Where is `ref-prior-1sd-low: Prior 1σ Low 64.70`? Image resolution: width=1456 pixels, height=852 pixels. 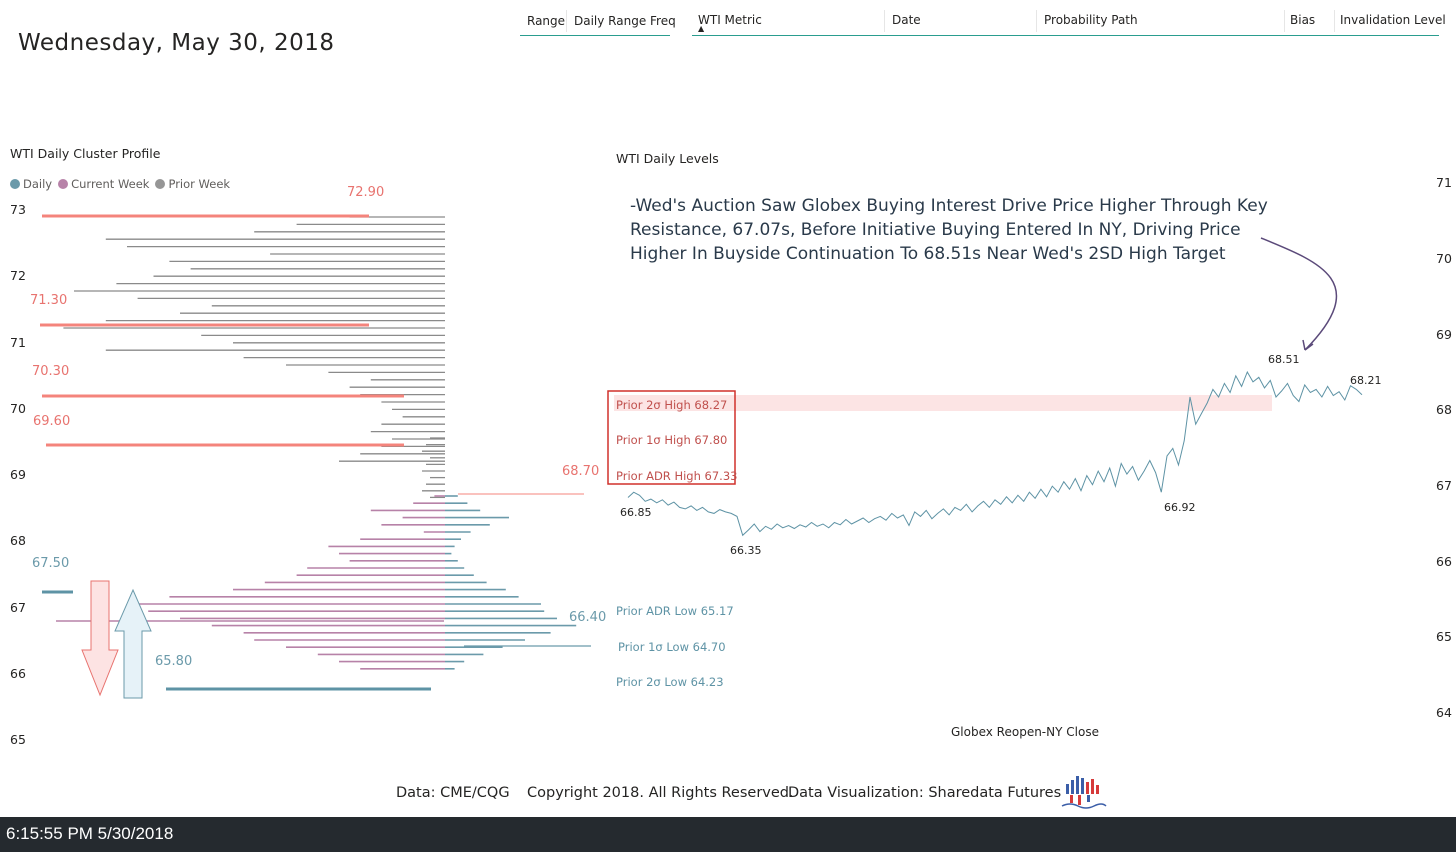
ref-prior-1sd-low: Prior 1σ Low 64.70 is located at coordinates (672, 647).